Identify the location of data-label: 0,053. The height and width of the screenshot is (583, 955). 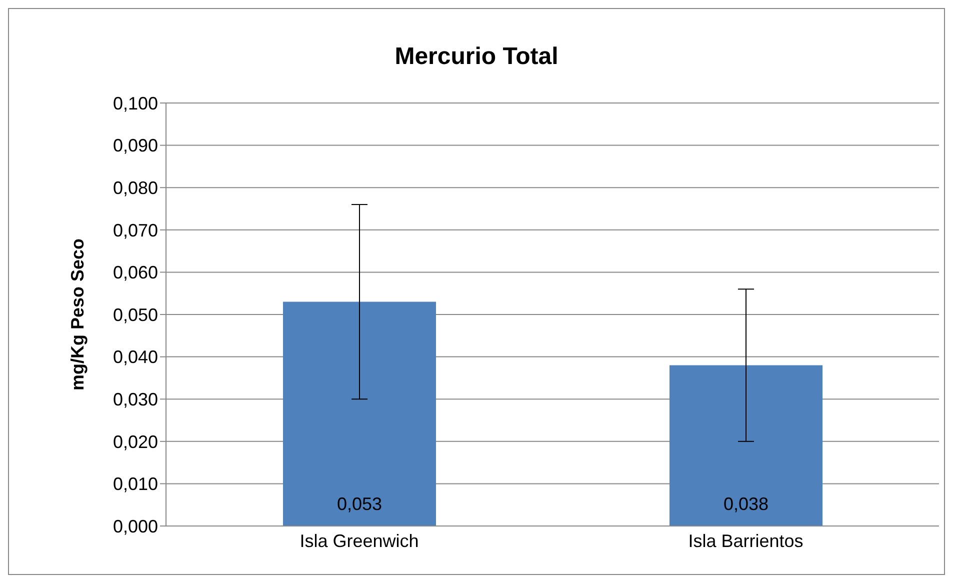
(359, 504).